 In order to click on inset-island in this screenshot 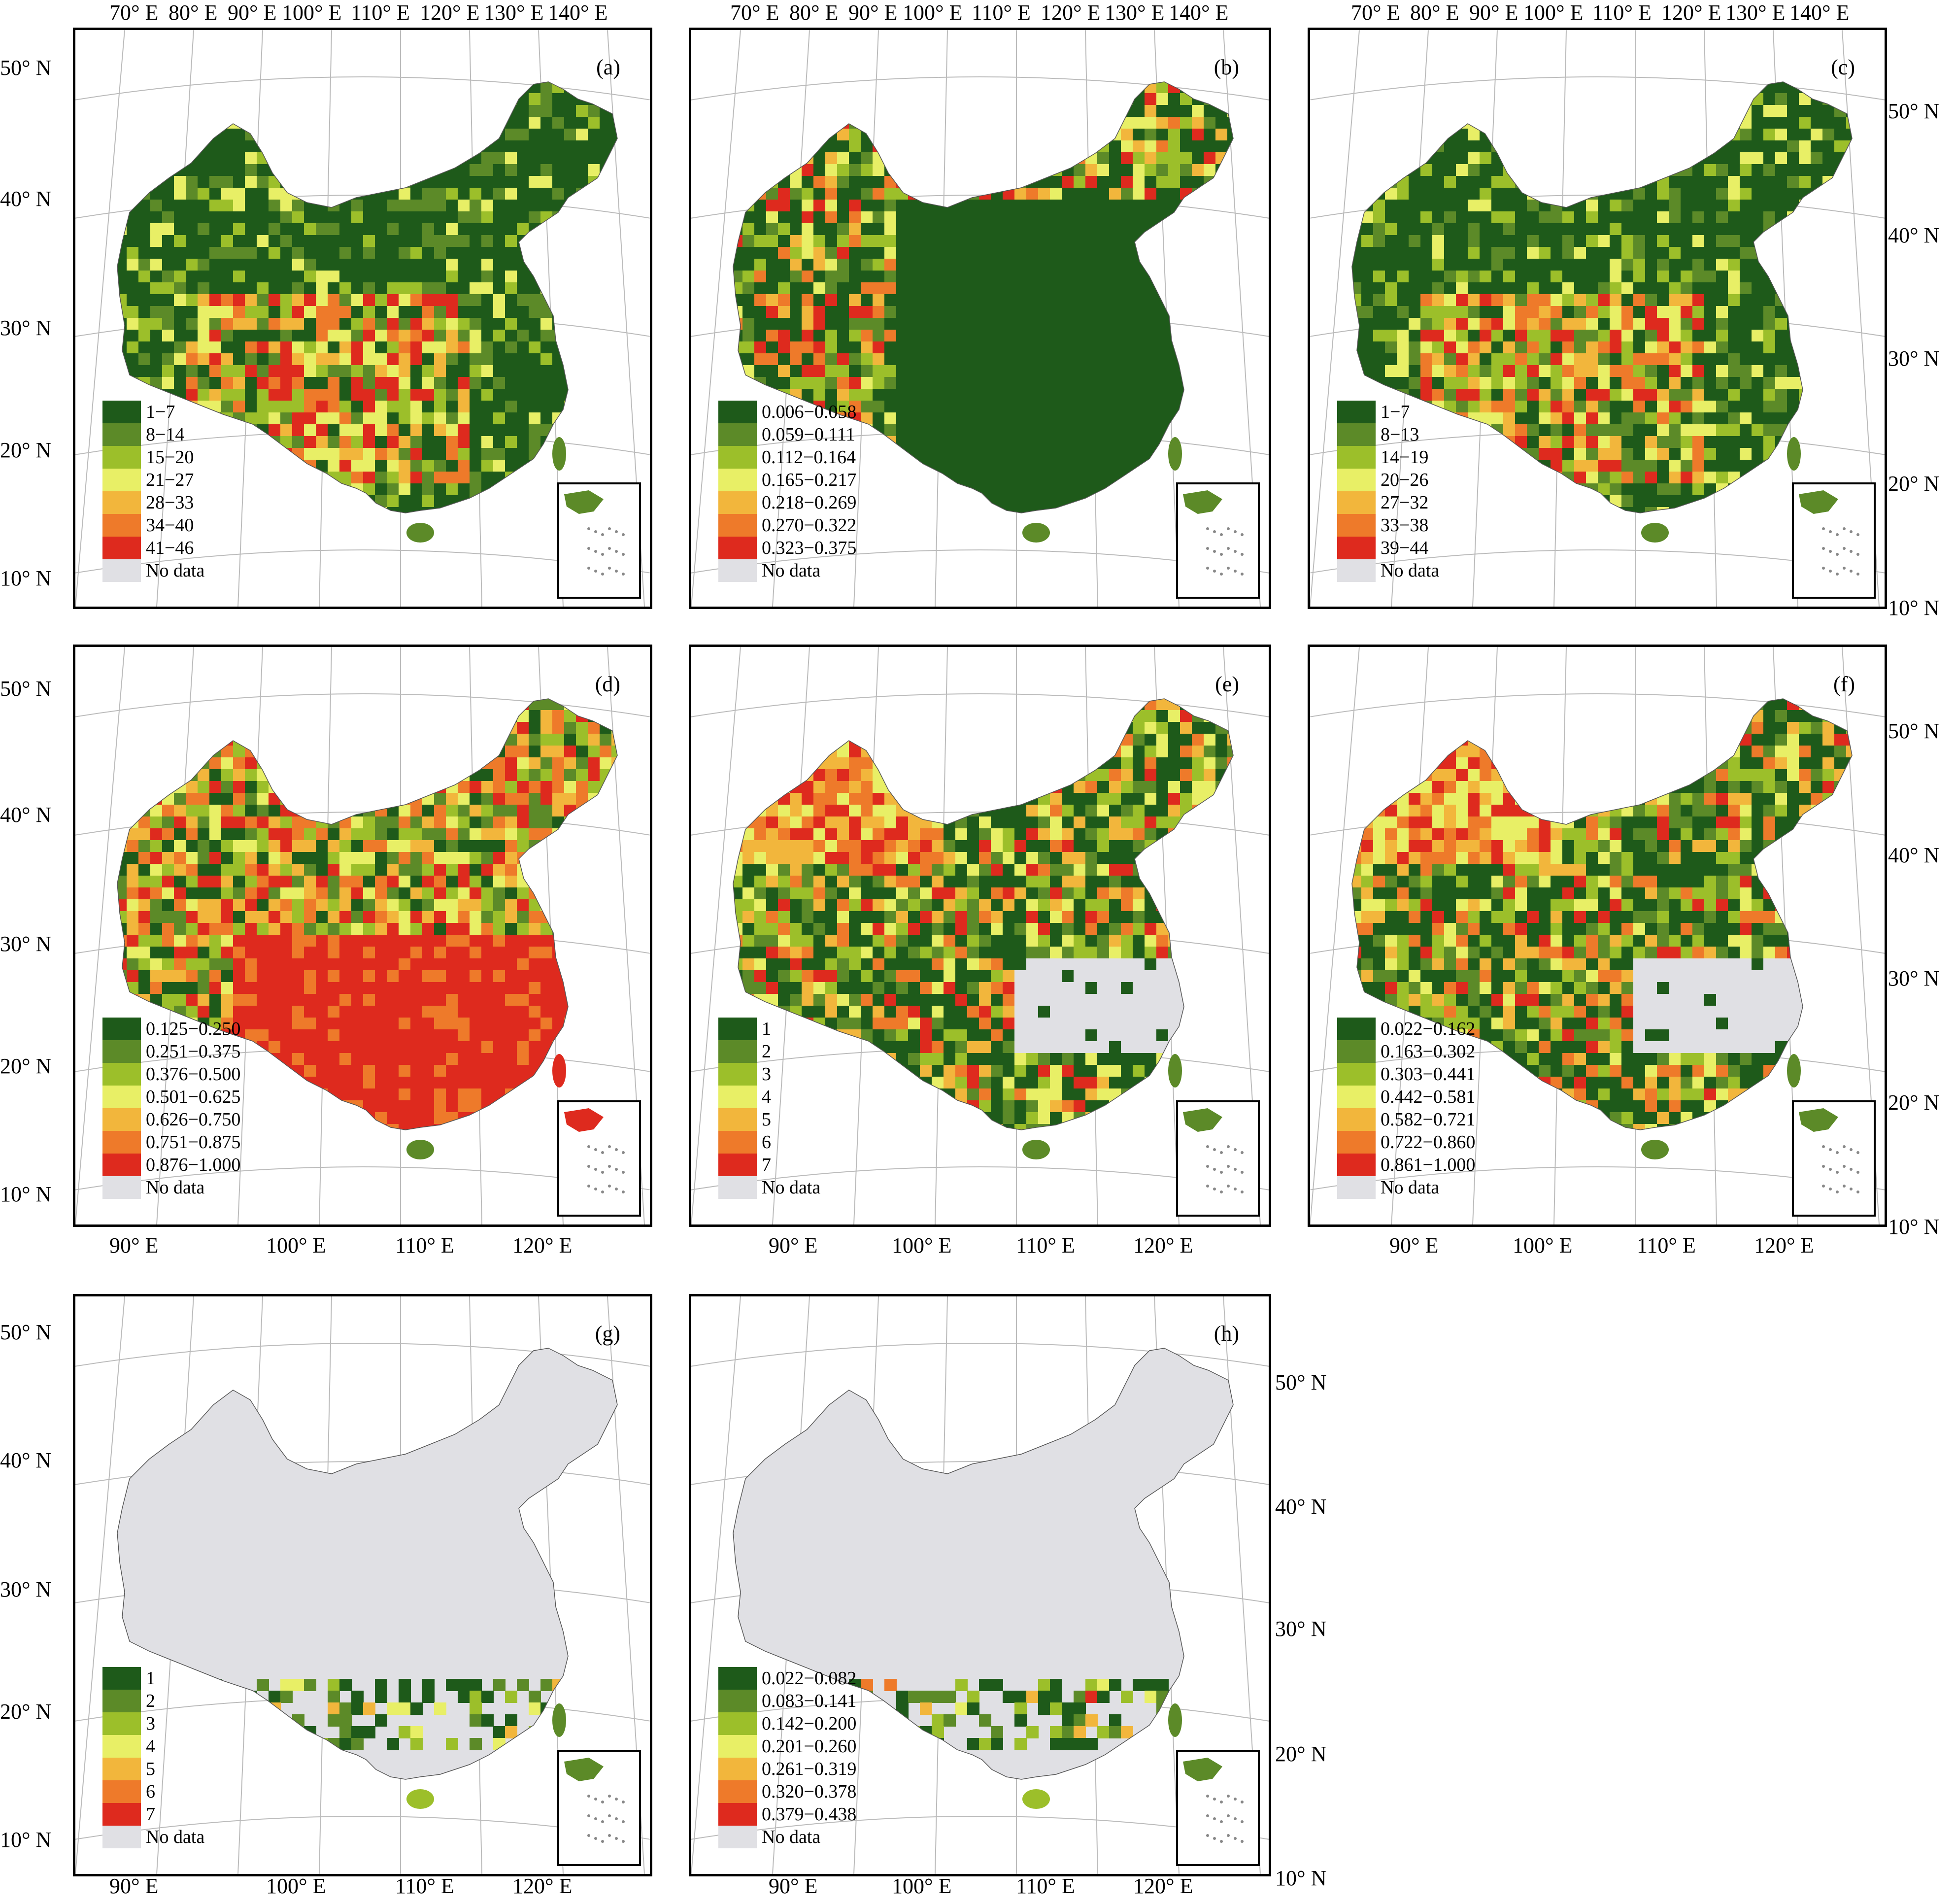, I will do `click(602, 574)`.